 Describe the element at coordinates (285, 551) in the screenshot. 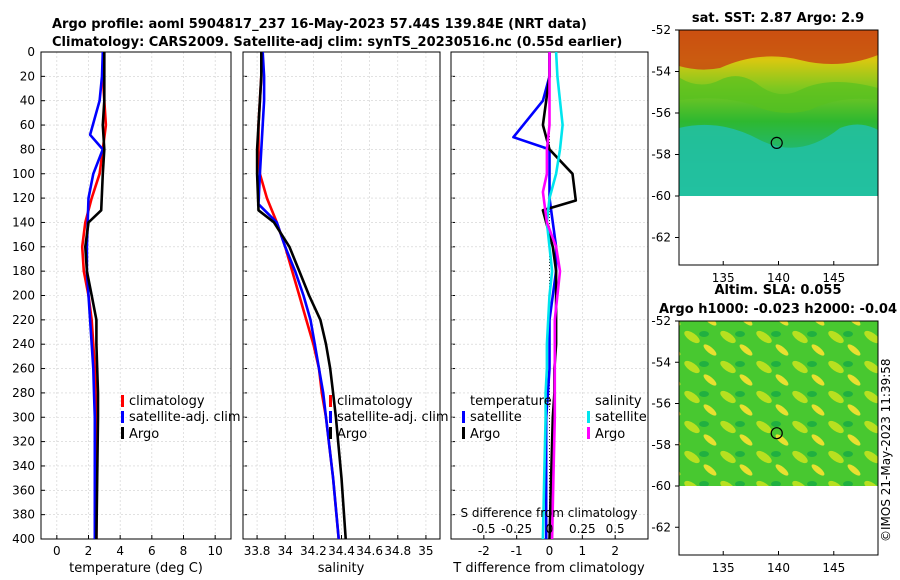

I see `x-tick-label: 34` at that location.